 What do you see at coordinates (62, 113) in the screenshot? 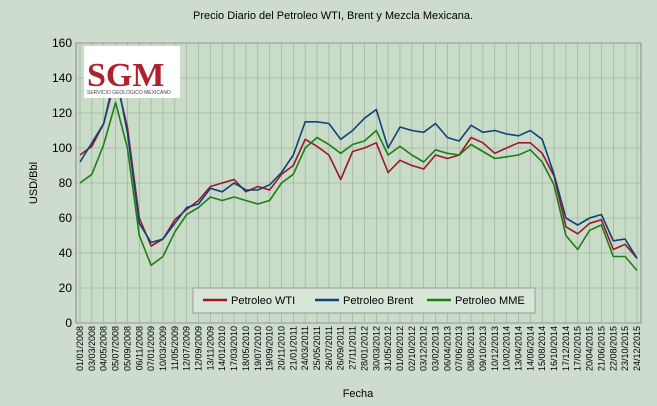
I see `y-tick-label: 120` at bounding box center [62, 113].